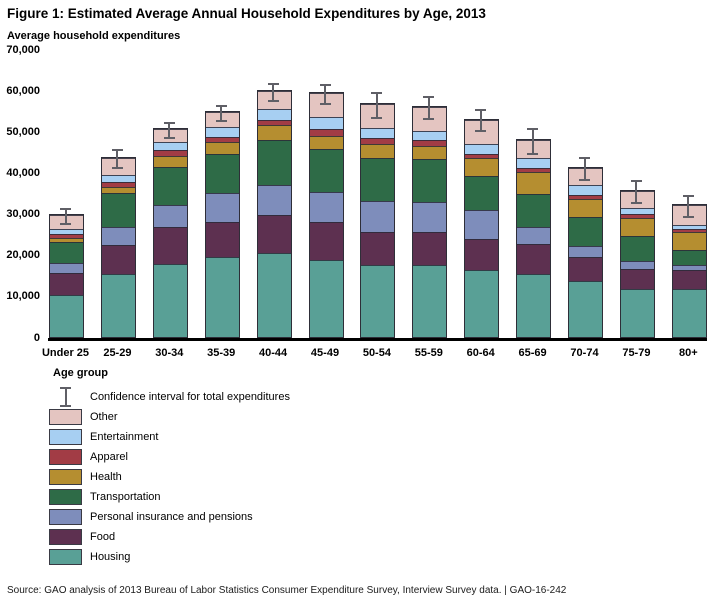 This screenshot has height=603, width=728. I want to click on x-tick-label: 65-69, so click(532, 353).